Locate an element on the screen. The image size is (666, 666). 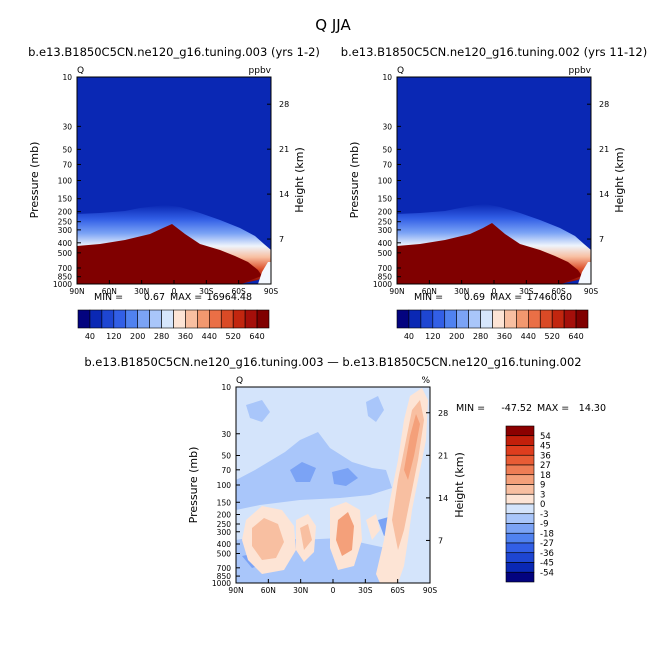
colorbar-label: -9 is located at coordinates (544, 525).